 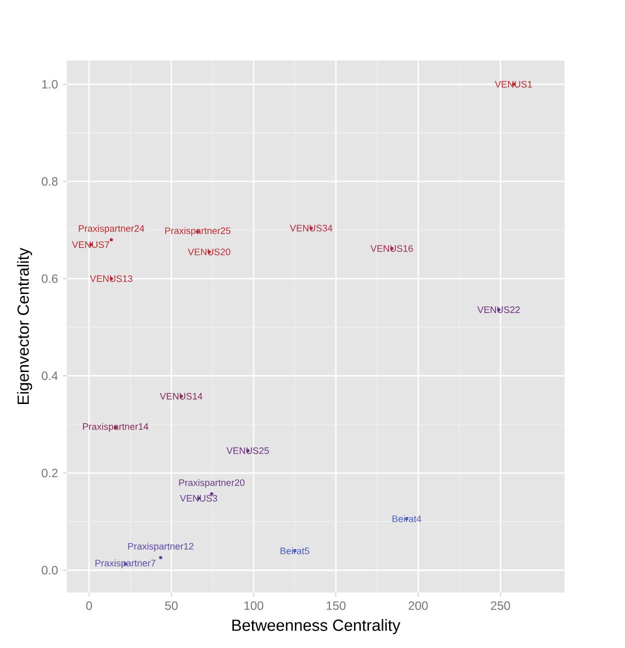 What do you see at coordinates (211, 483) in the screenshot?
I see `series-label: Praxispartner20` at bounding box center [211, 483].